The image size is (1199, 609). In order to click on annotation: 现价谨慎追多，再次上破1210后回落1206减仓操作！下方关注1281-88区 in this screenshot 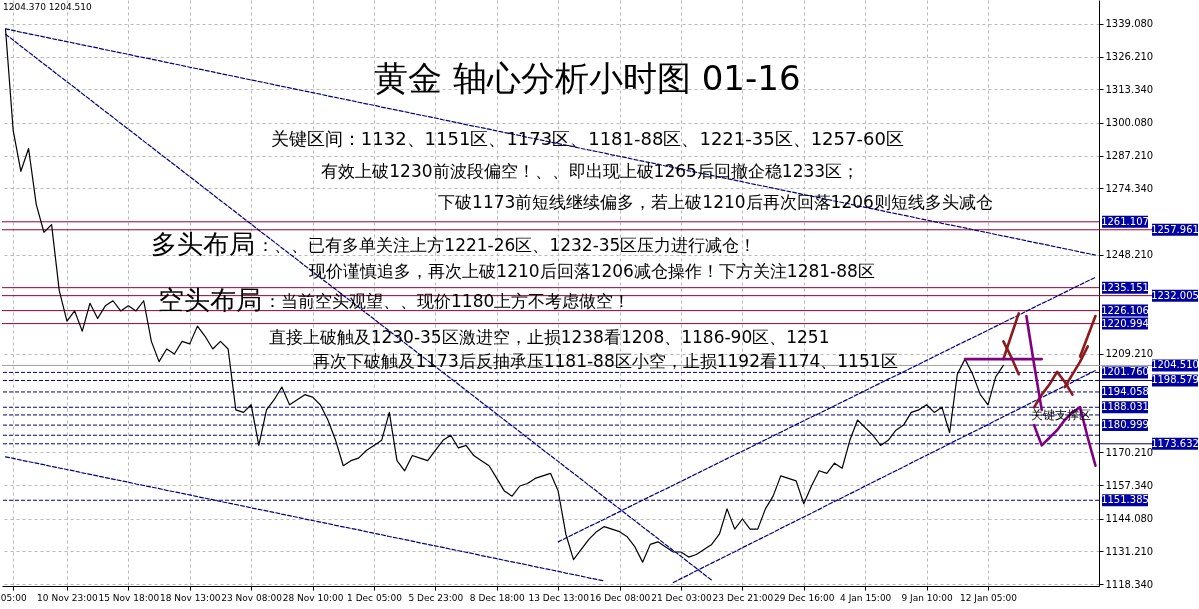, I will do `click(592, 271)`.